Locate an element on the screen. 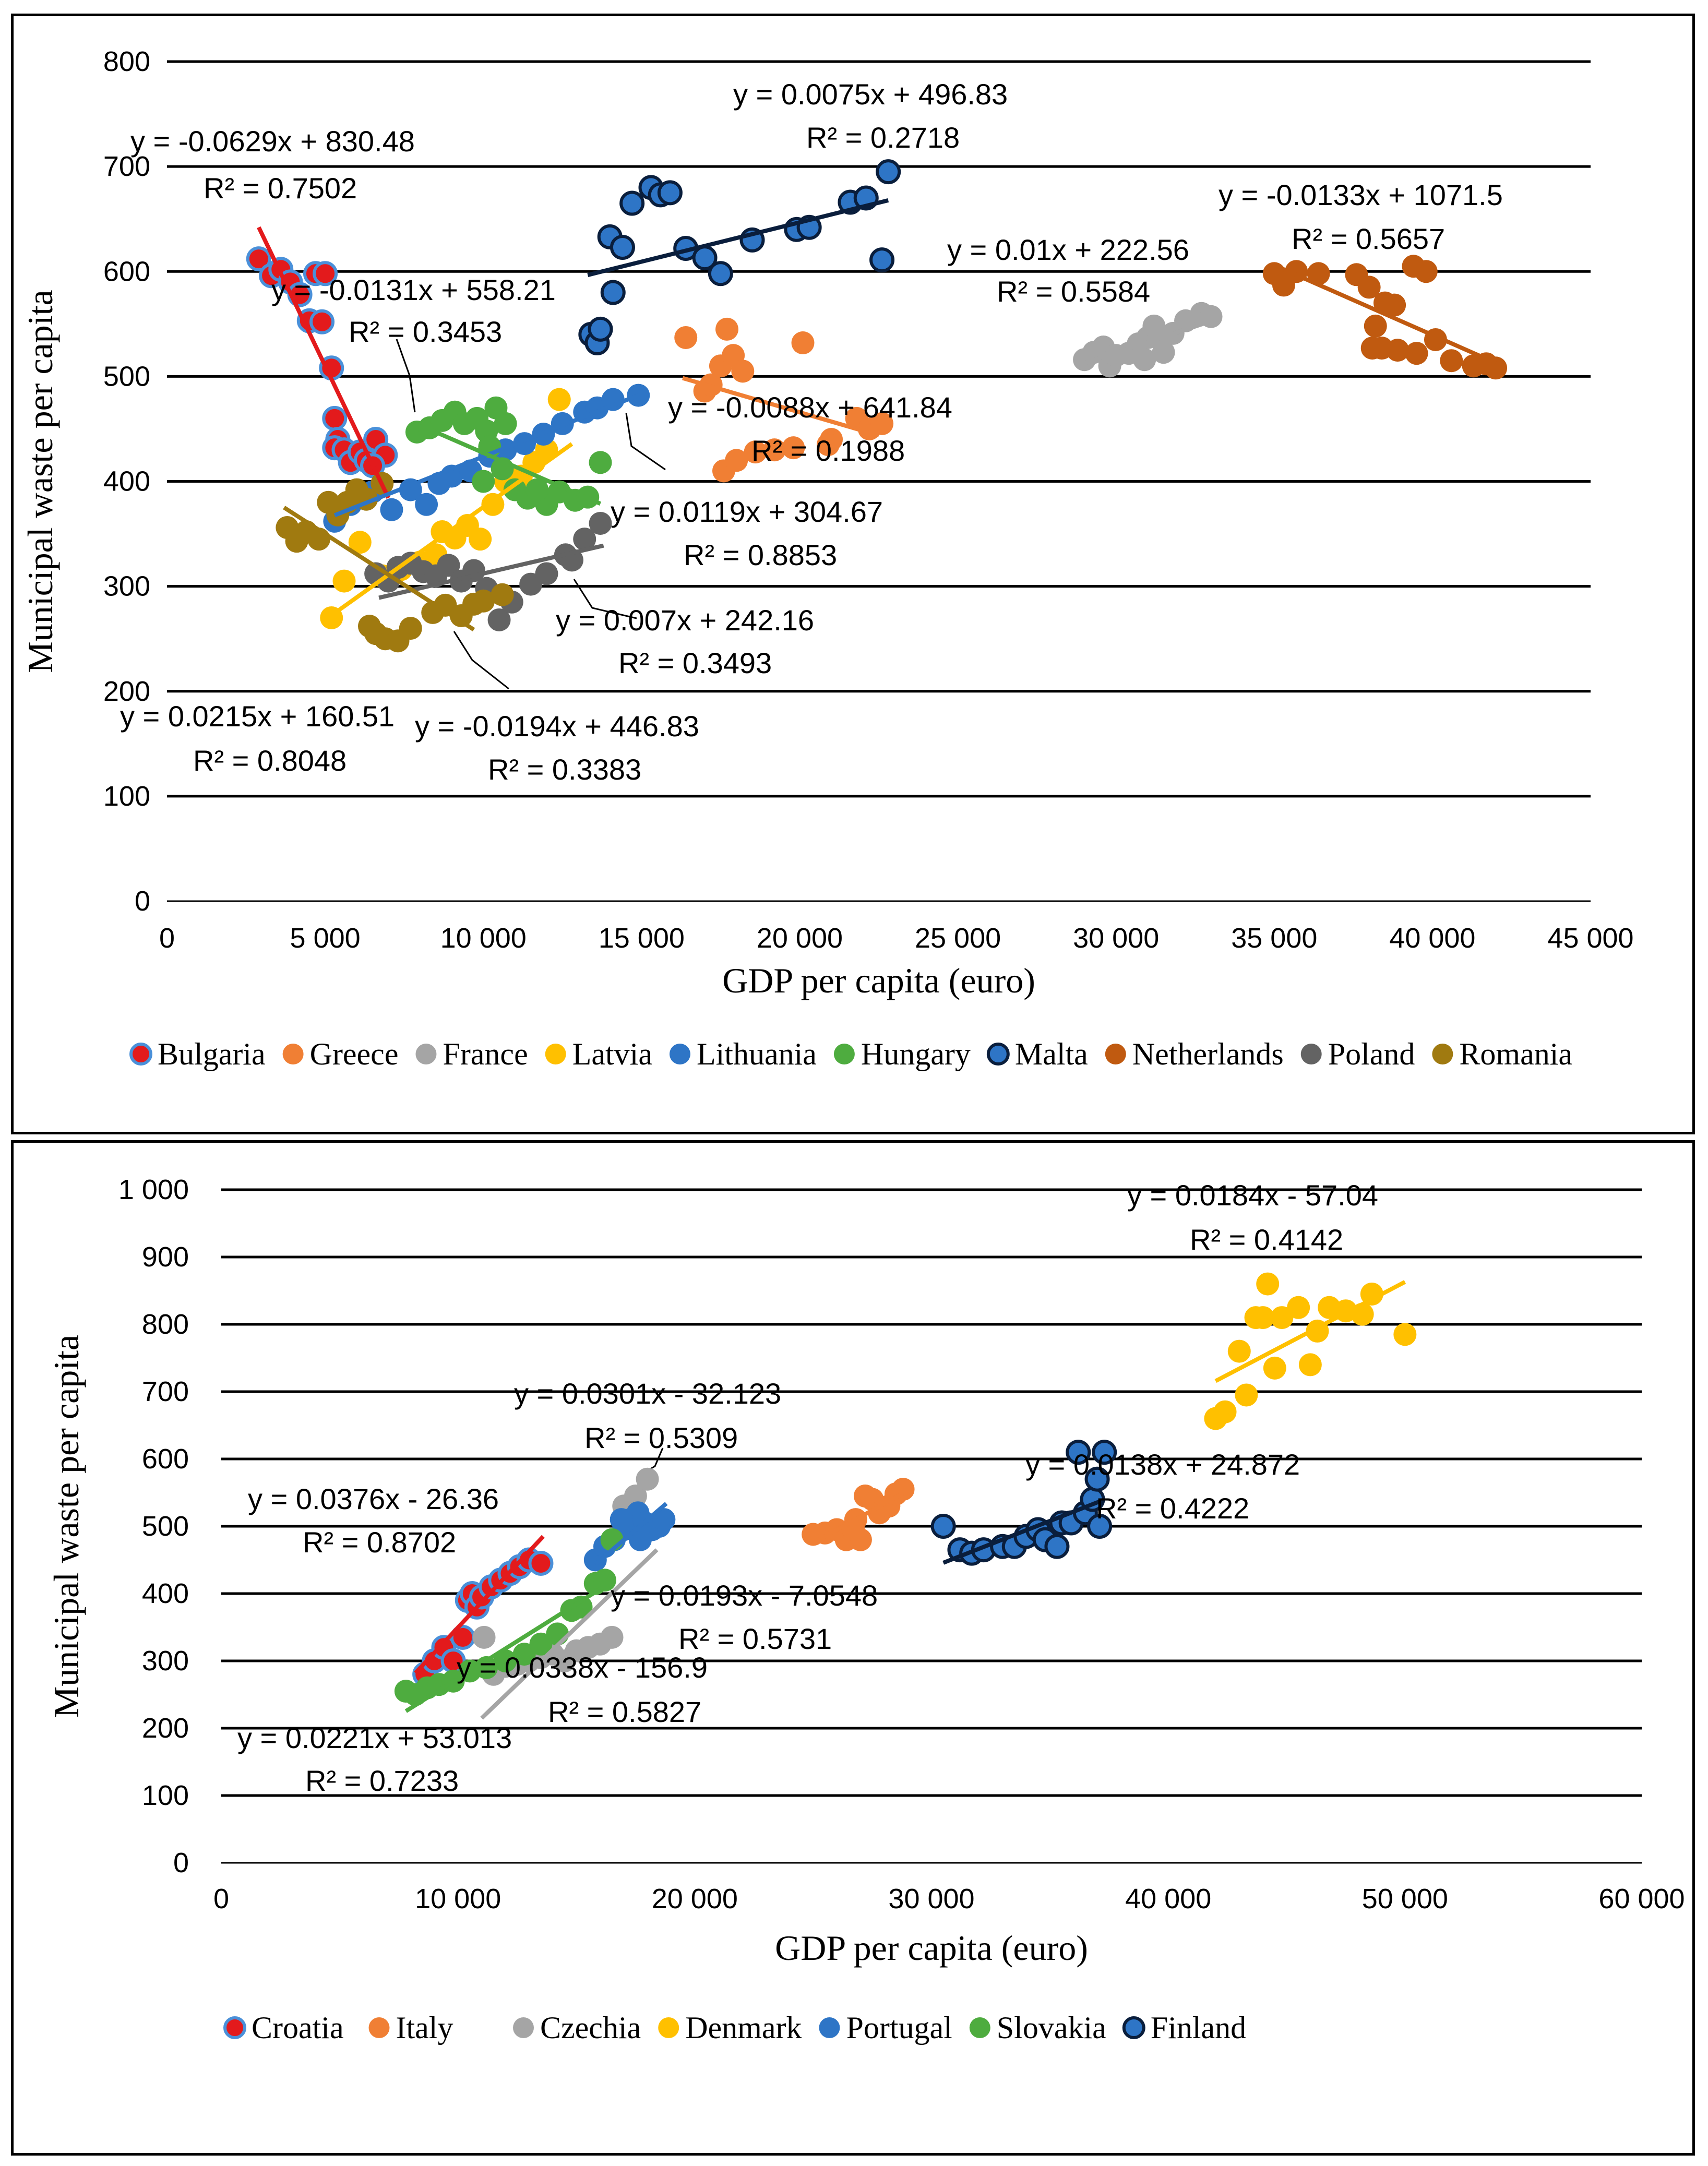 The image size is (1708, 2166). chart1-y-tick-label: 400 is located at coordinates (126, 481).